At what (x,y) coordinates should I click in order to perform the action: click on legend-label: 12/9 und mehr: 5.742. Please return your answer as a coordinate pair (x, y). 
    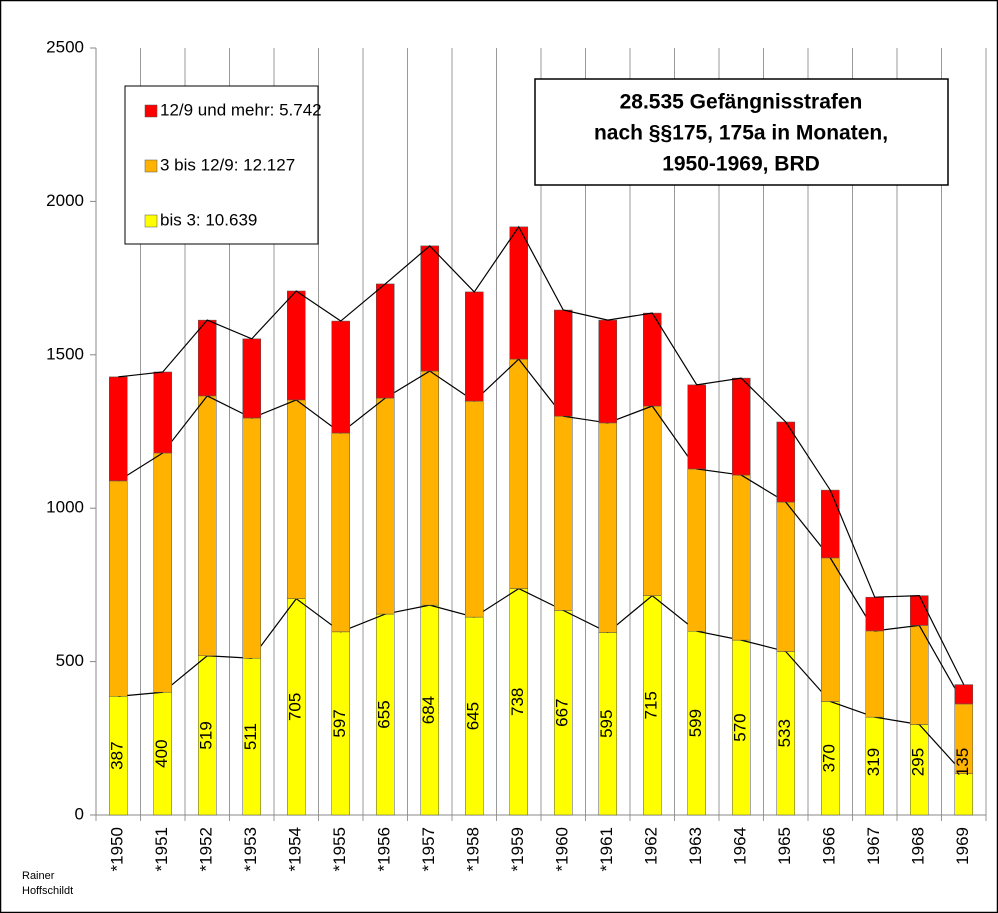
    Looking at the image, I should click on (241, 109).